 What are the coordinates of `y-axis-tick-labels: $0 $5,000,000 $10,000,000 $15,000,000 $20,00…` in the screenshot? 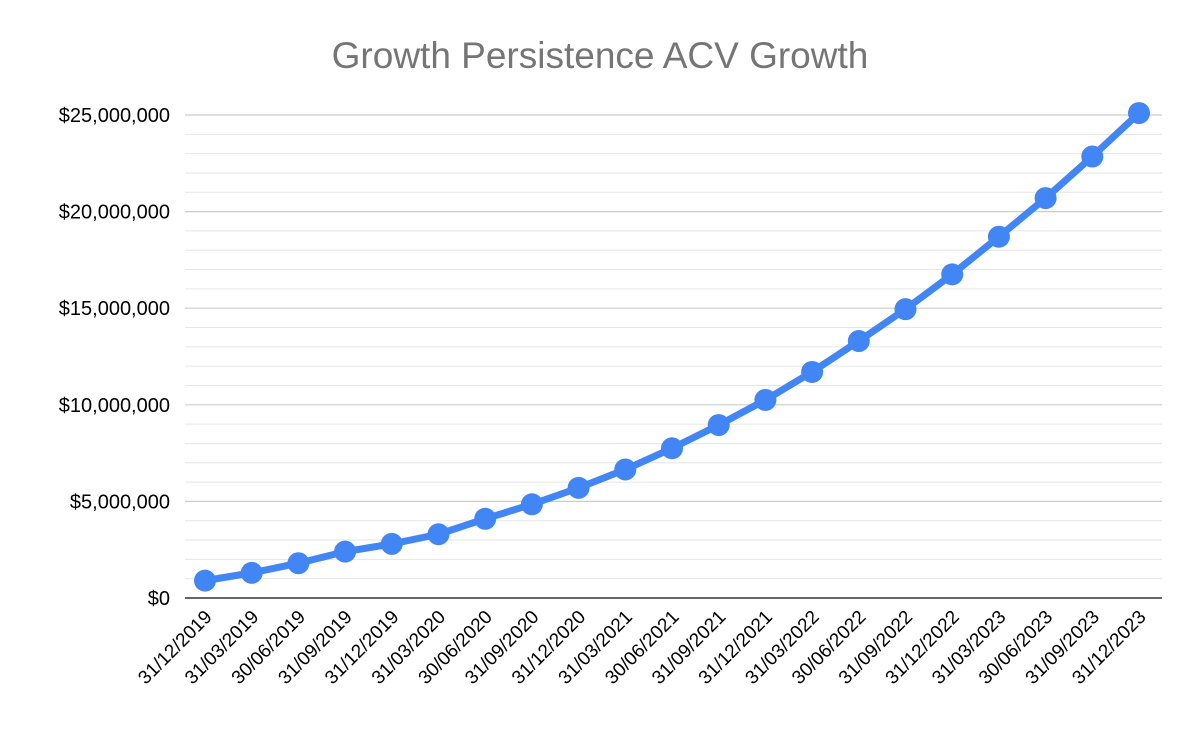 It's located at (114, 357).